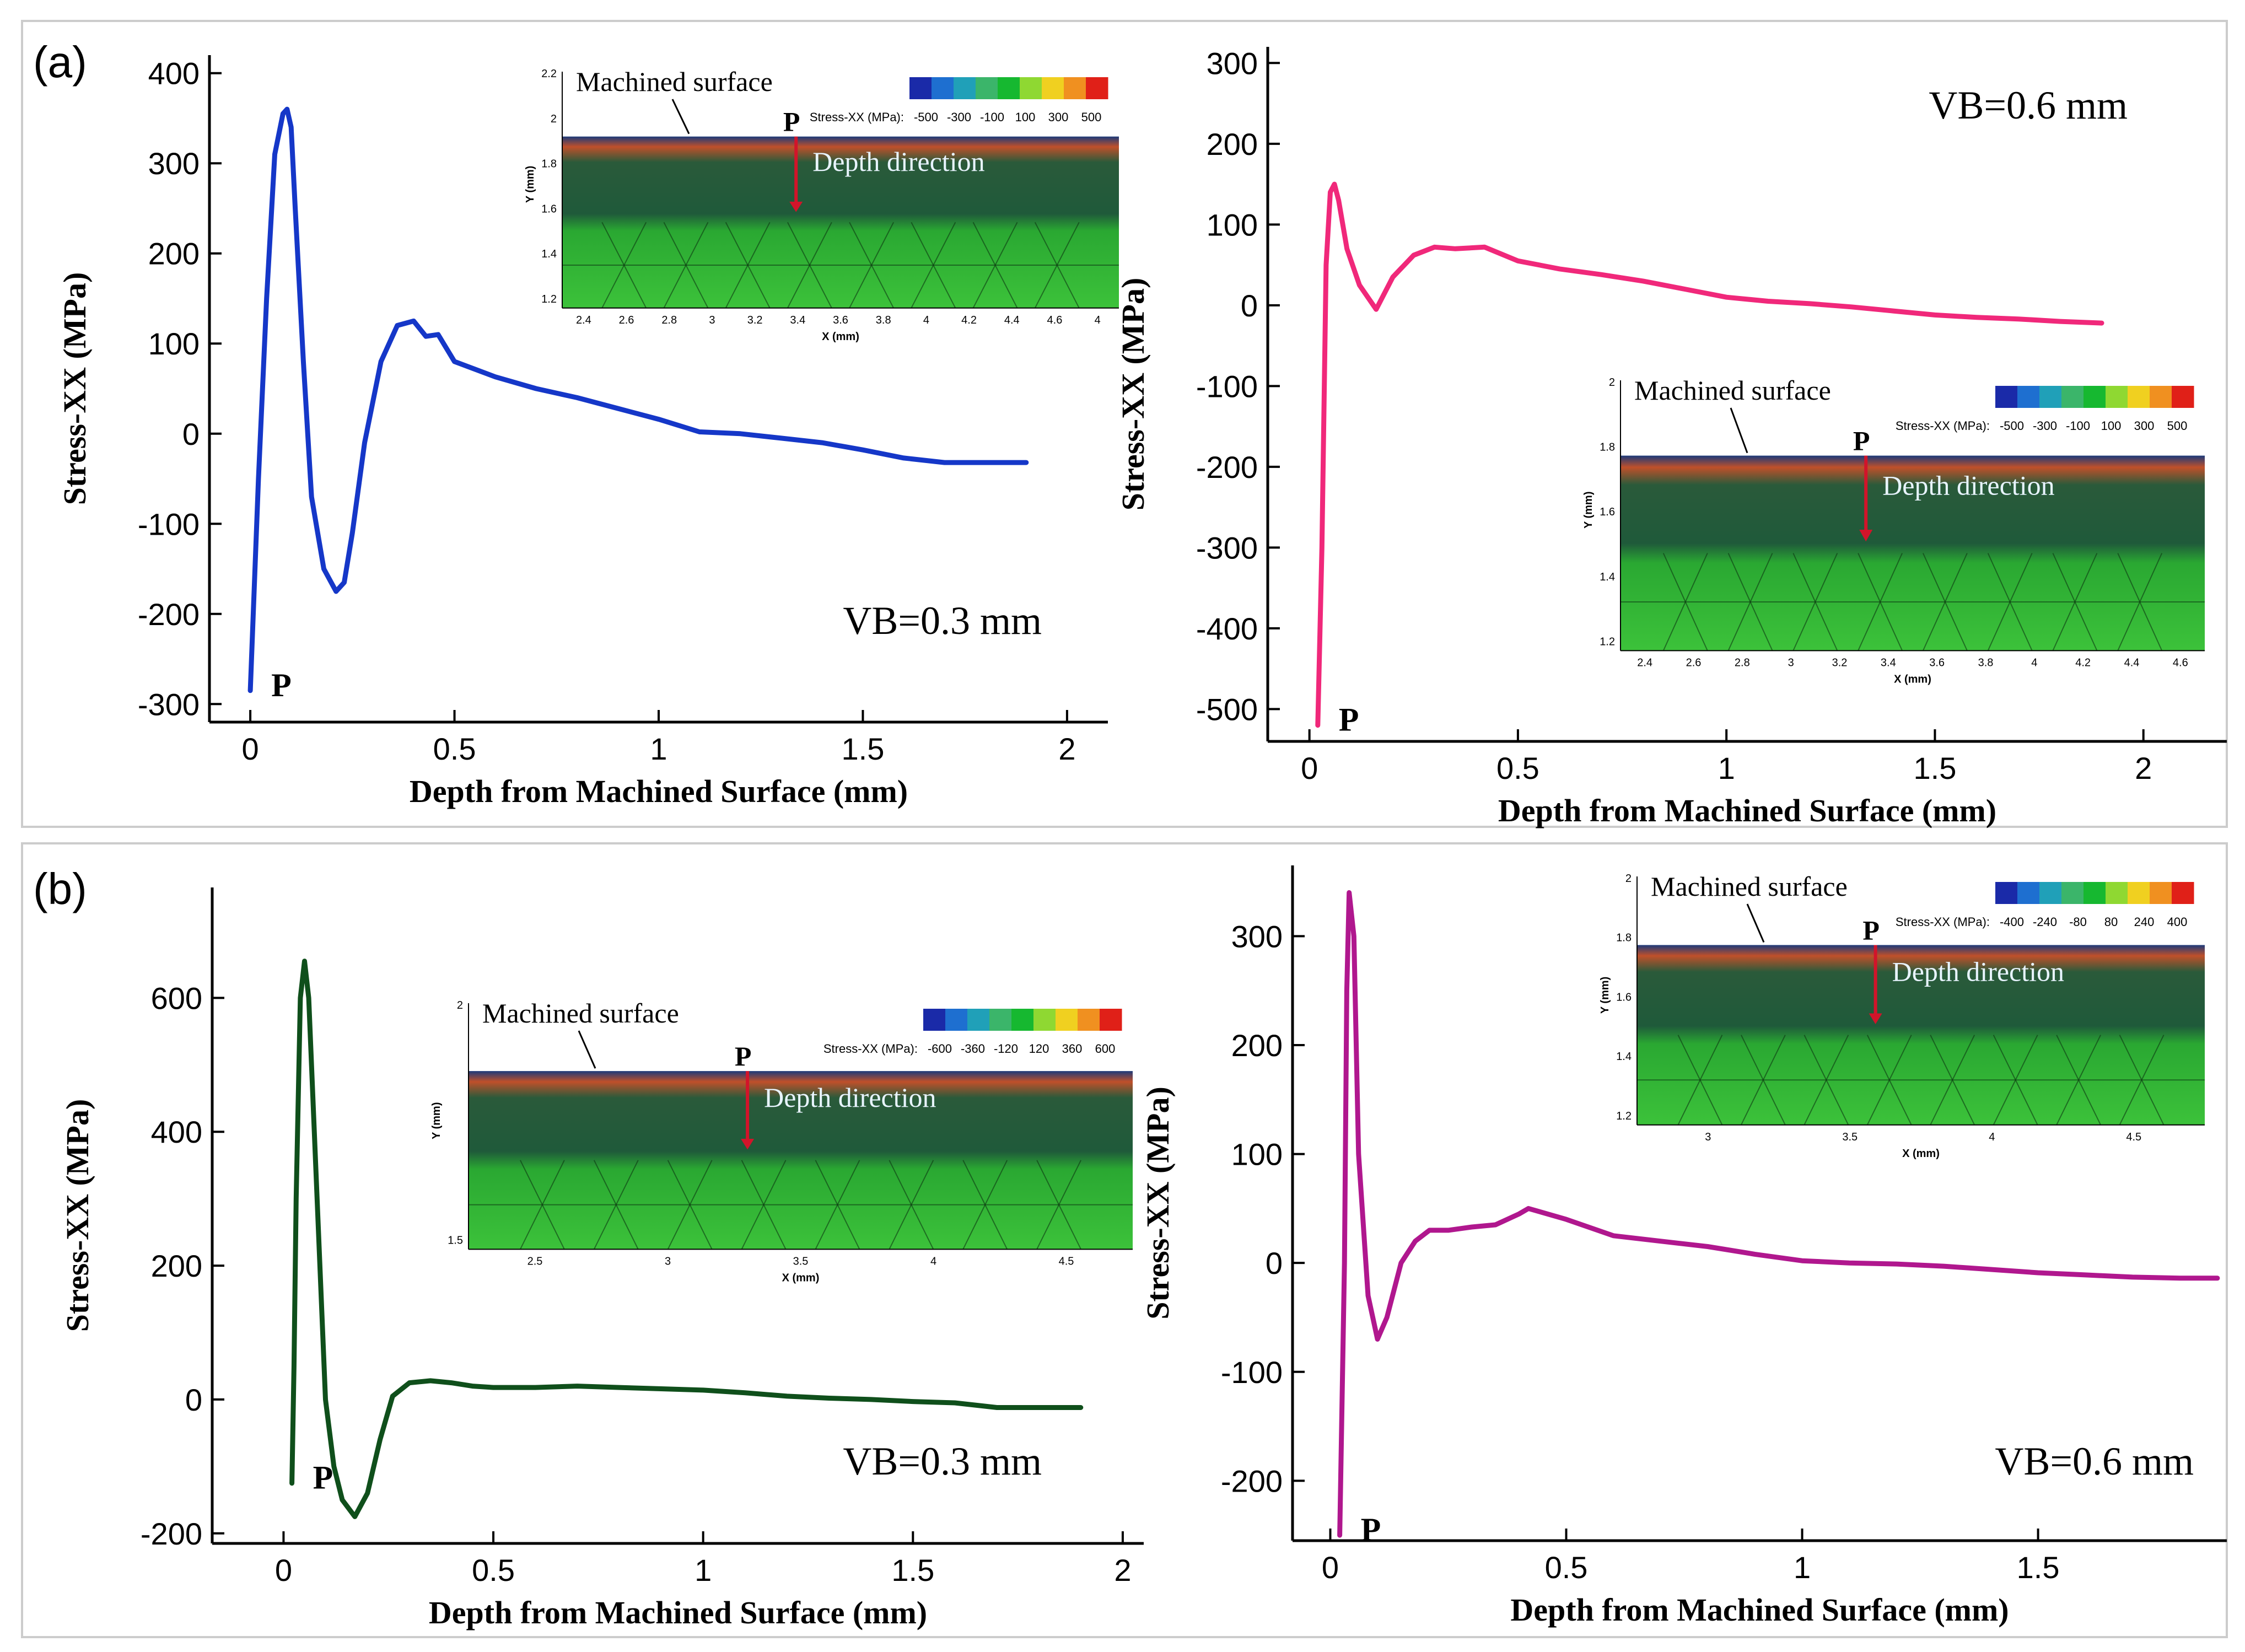 The image size is (2245, 1652). Describe the element at coordinates (1123, 1570) in the screenshot. I see `x-tick-label: 2` at that location.